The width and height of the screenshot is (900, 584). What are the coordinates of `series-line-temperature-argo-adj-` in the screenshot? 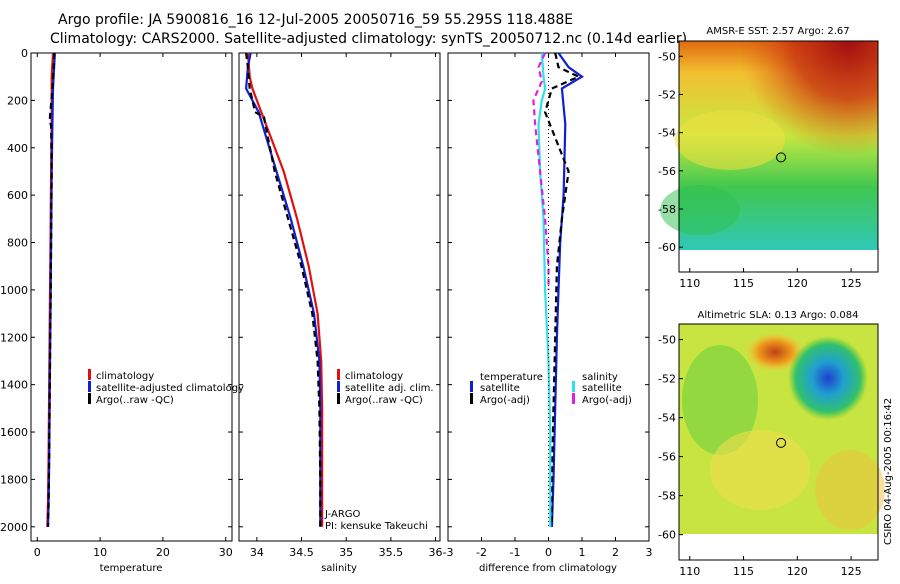 It's located at (562, 289).